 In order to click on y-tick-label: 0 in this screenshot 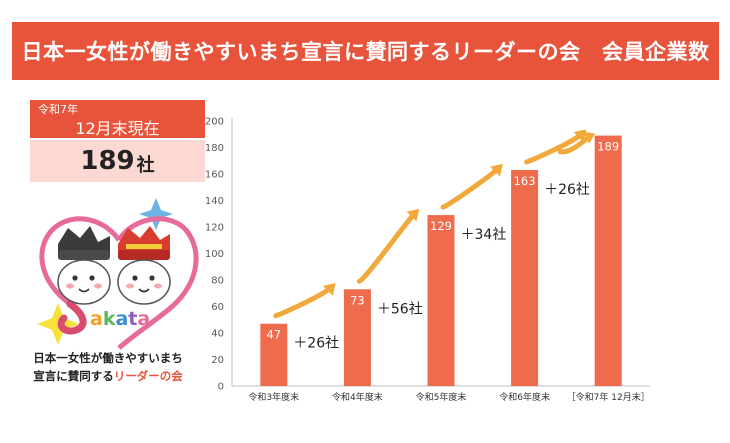, I will do `click(221, 387)`.